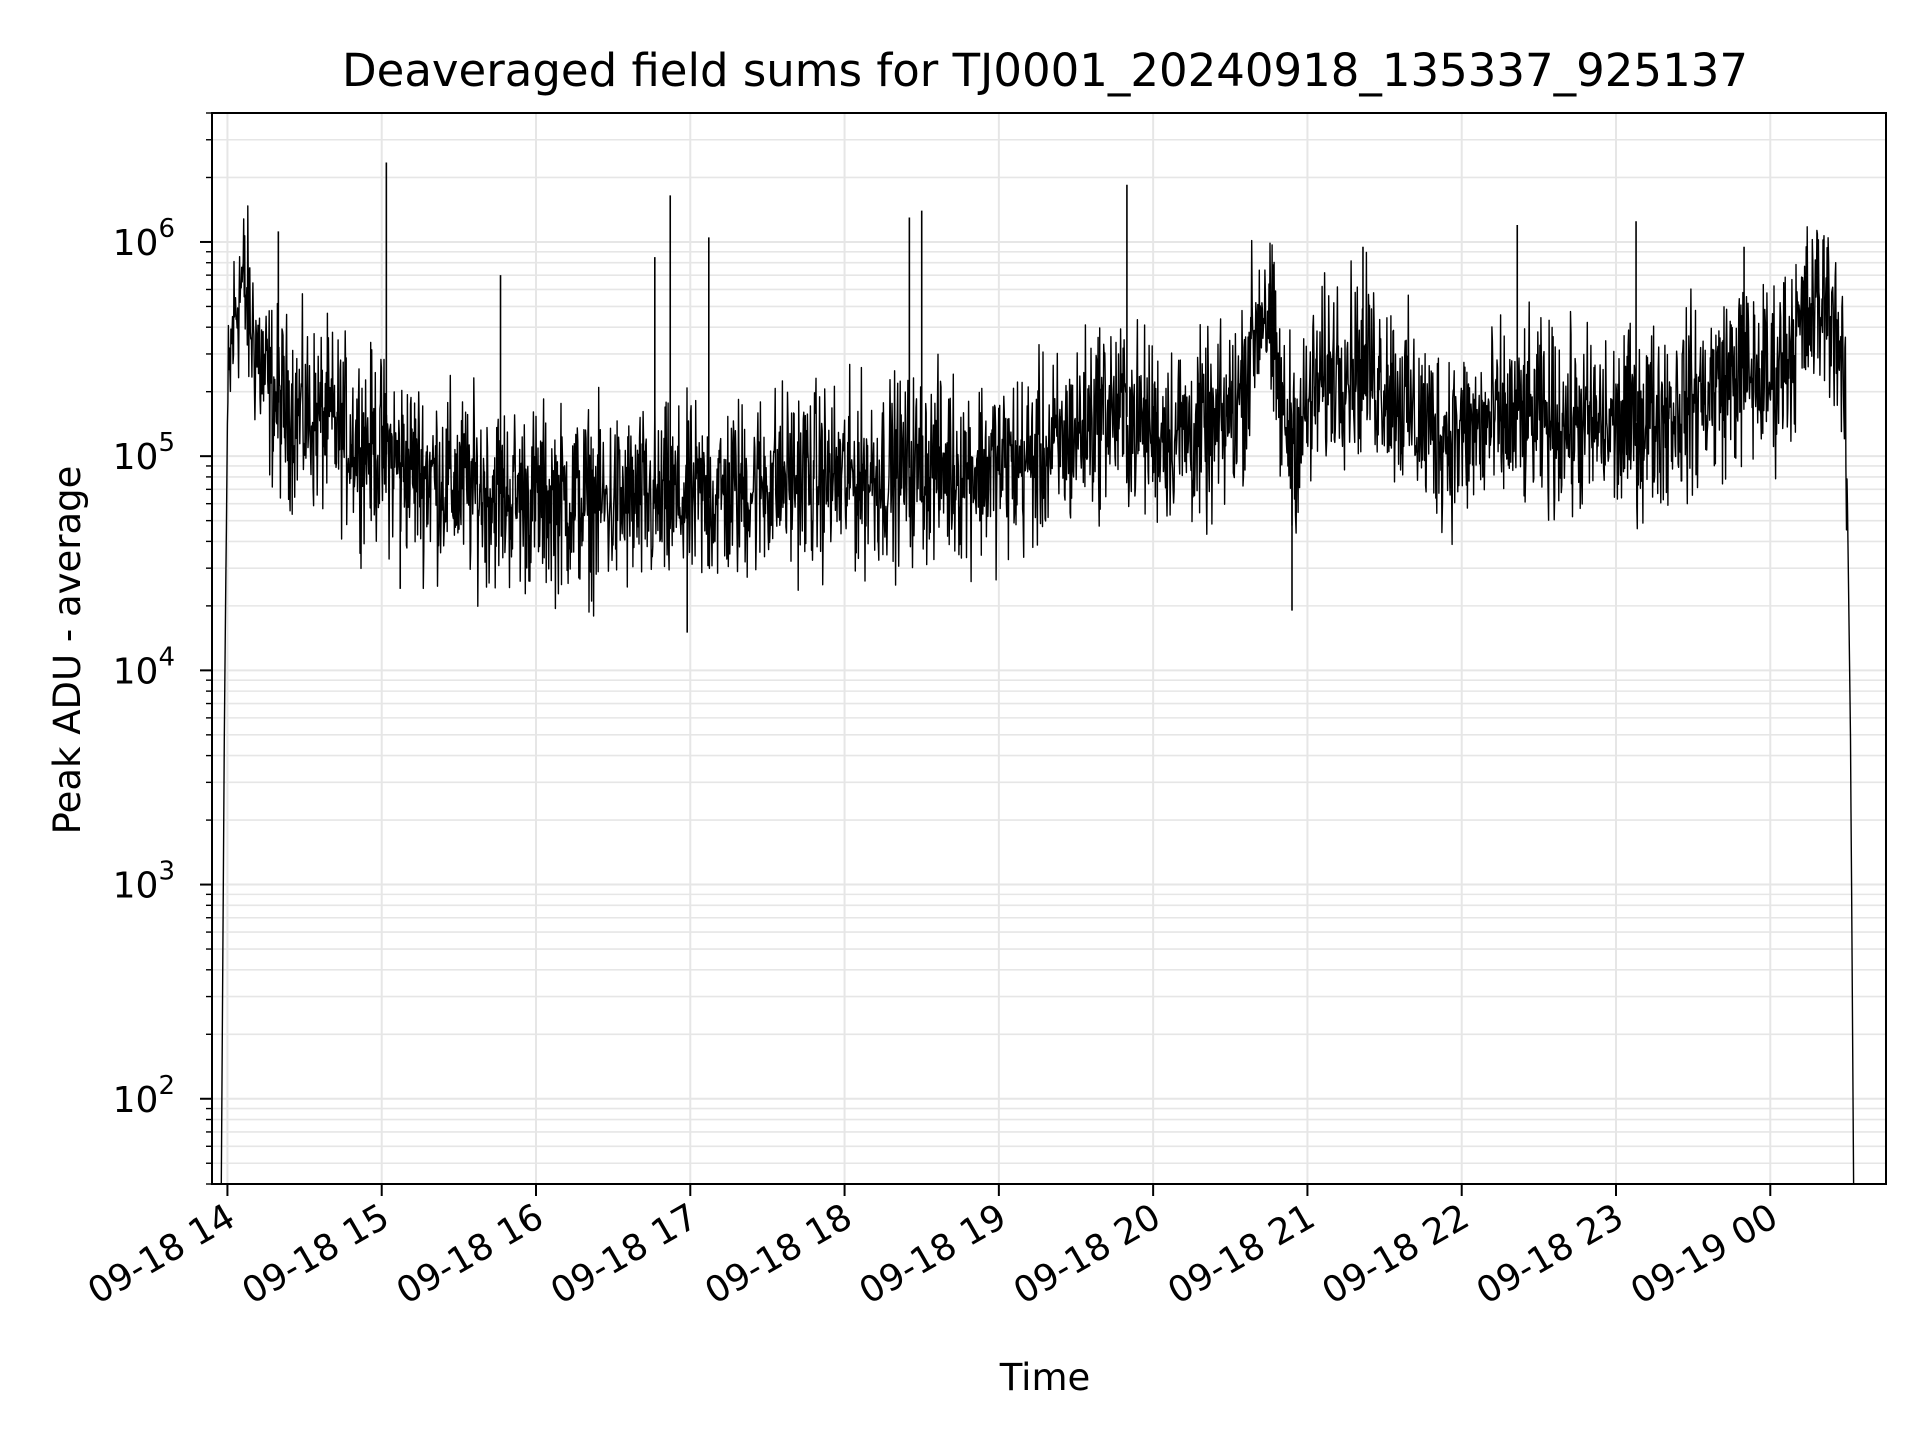 Image resolution: width=1920 pixels, height=1440 pixels. Describe the element at coordinates (166, 872) in the screenshot. I see `y-tick-exp: 3` at that location.